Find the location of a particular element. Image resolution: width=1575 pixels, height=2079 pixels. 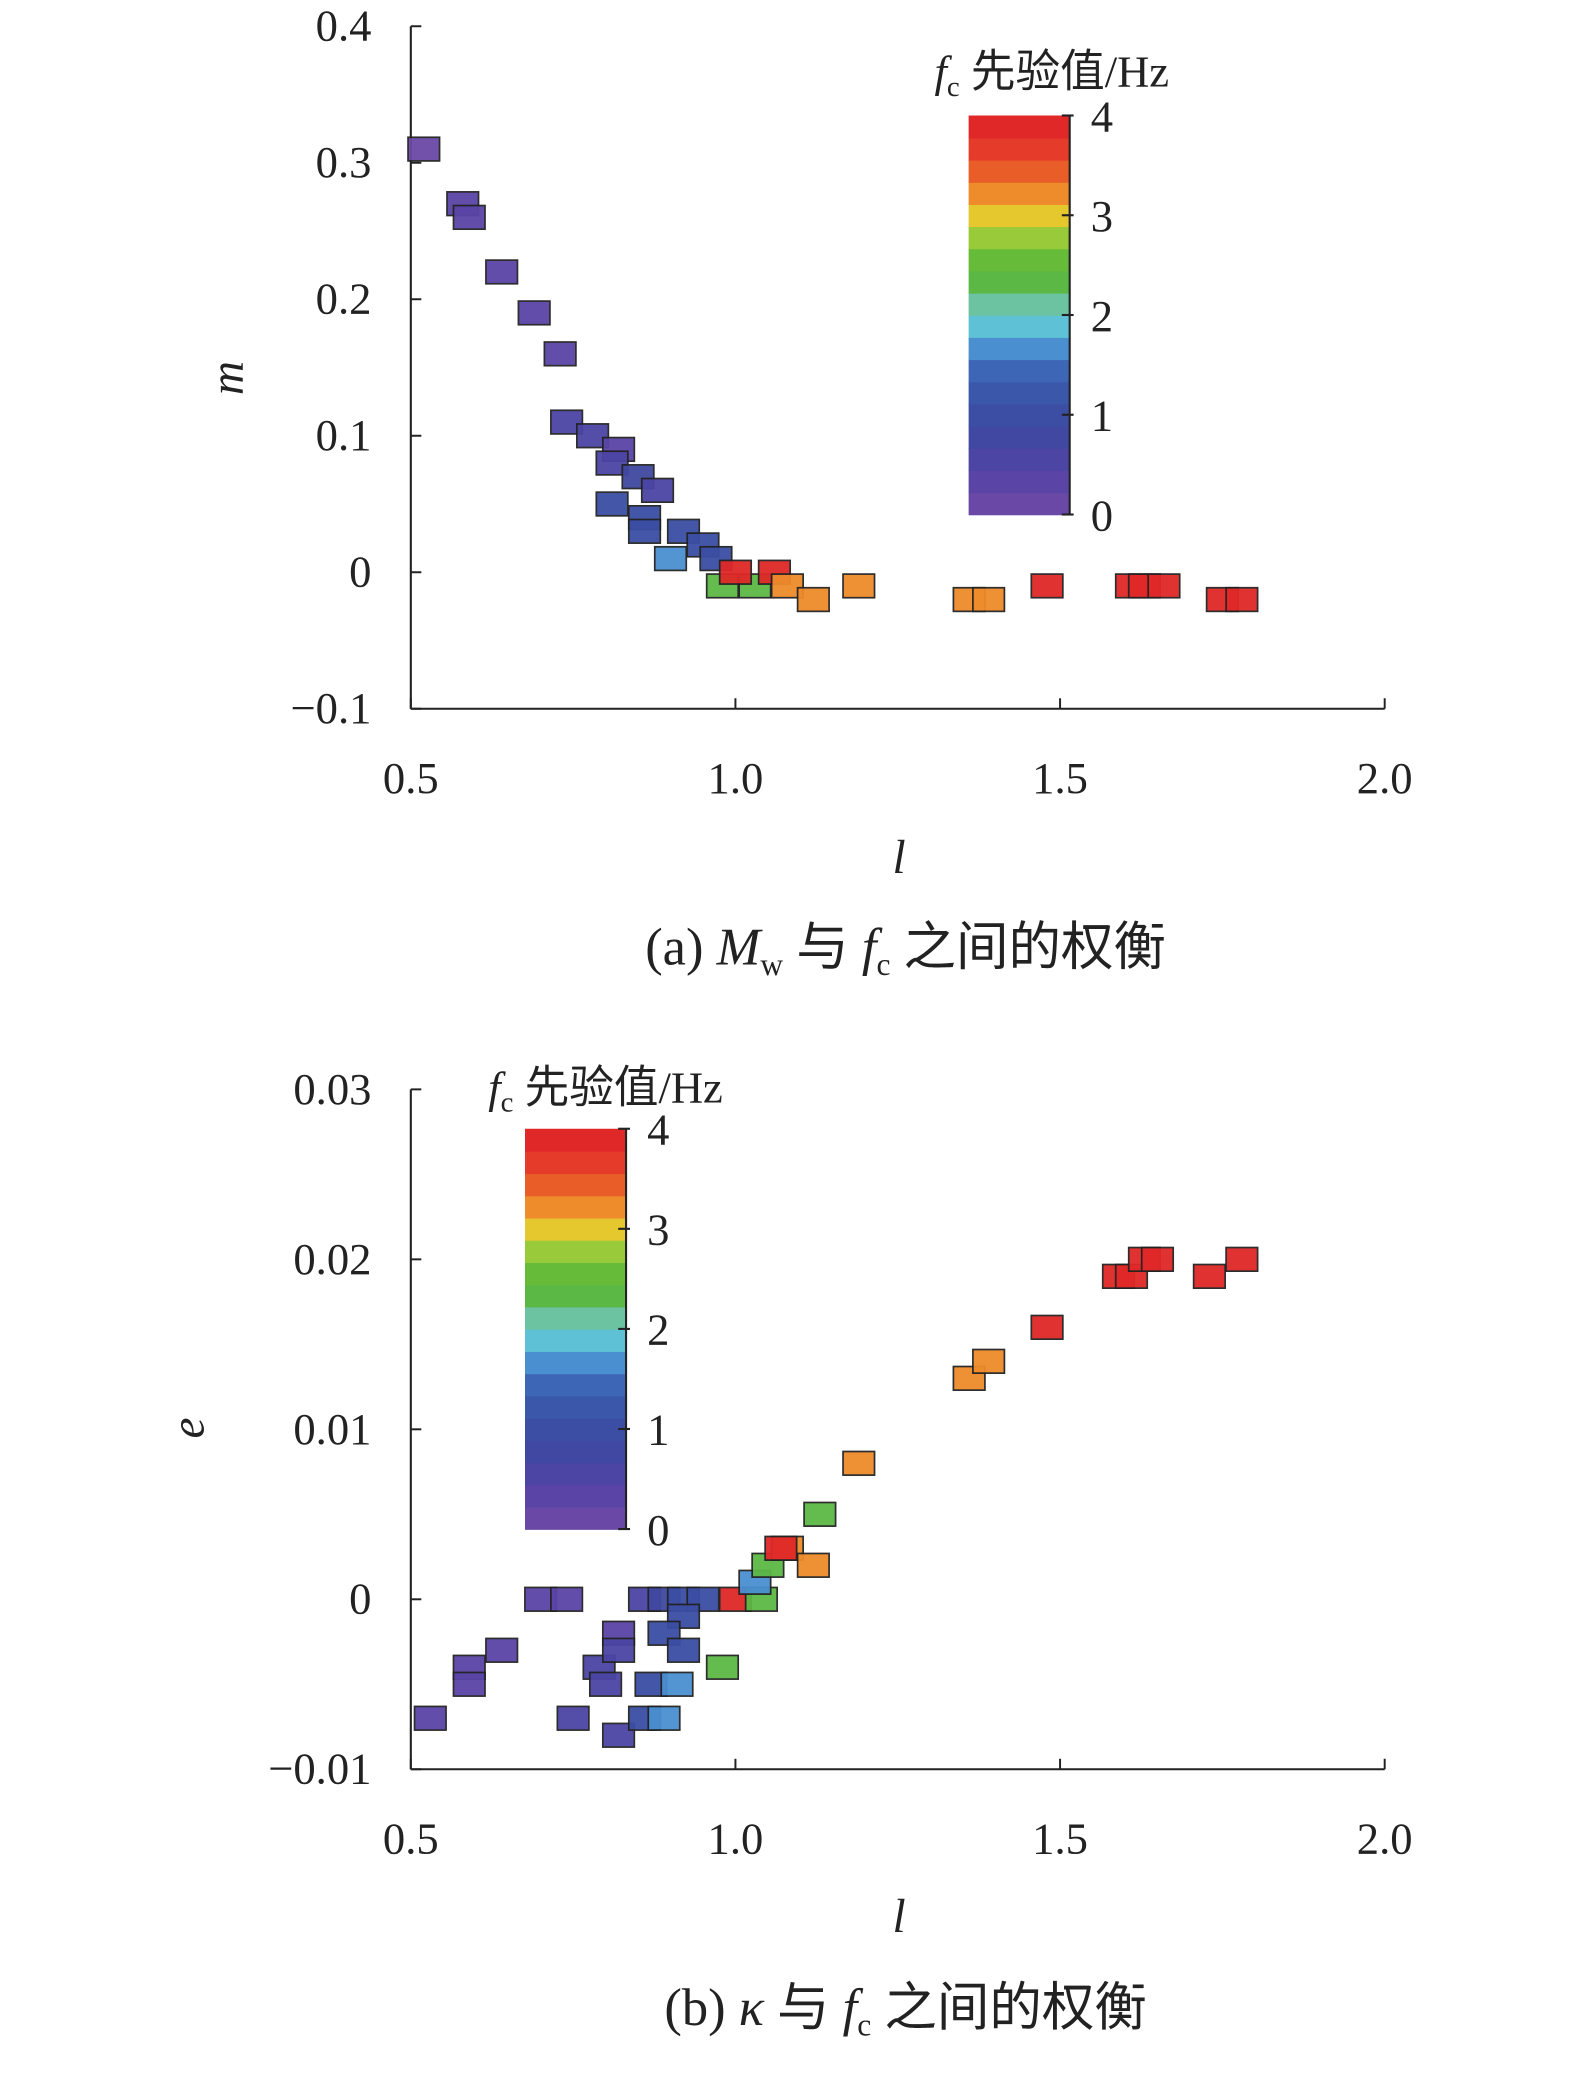

y-axis-label: e is located at coordinates (188, 1428).